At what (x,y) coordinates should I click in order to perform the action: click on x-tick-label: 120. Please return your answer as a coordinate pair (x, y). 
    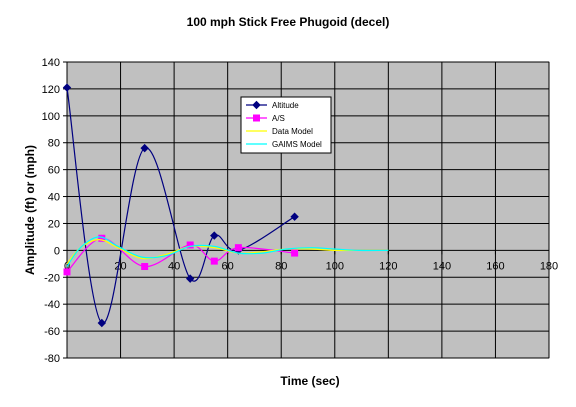
    Looking at the image, I should click on (388, 266).